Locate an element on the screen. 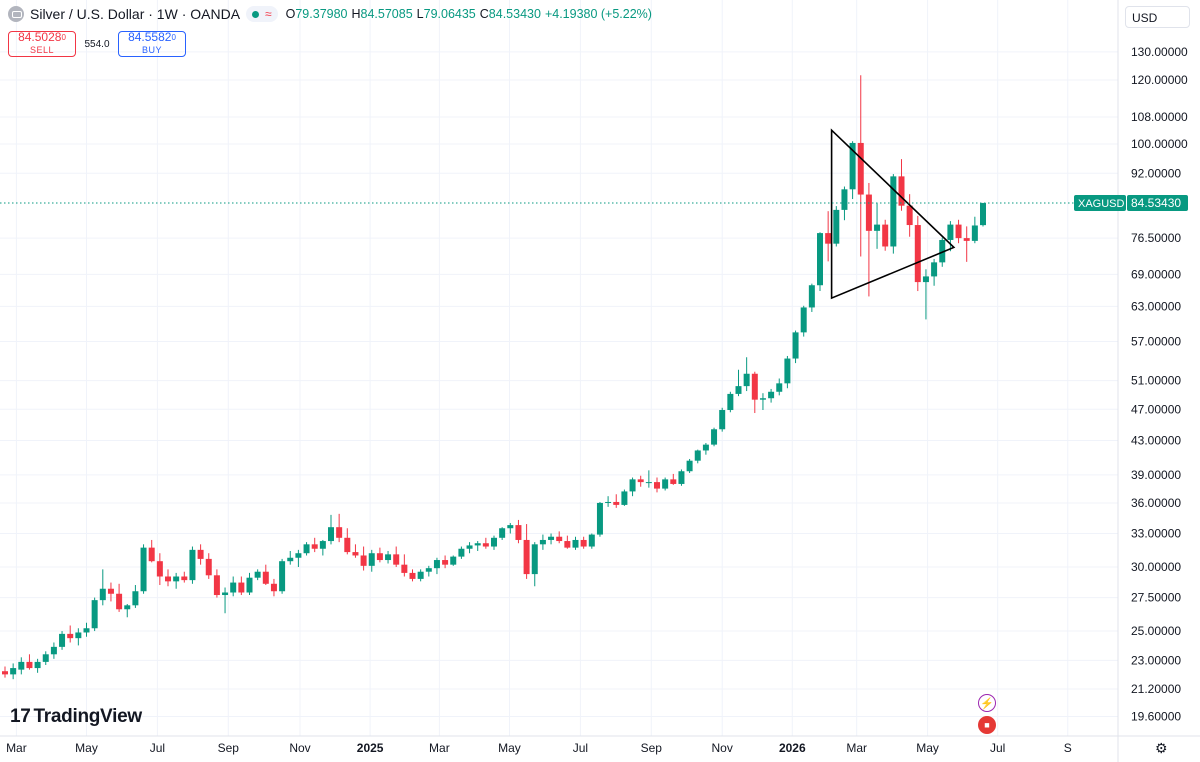 This screenshot has height=762, width=1200. y-tick-label: 36.00000 is located at coordinates (1156, 503).